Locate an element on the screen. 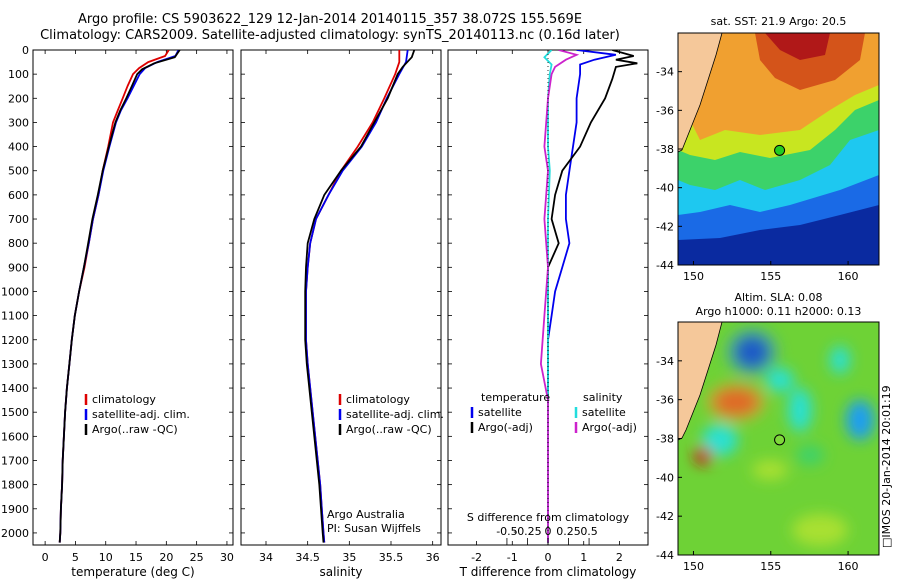  salinity-legend-title: salinity is located at coordinates (603, 397).